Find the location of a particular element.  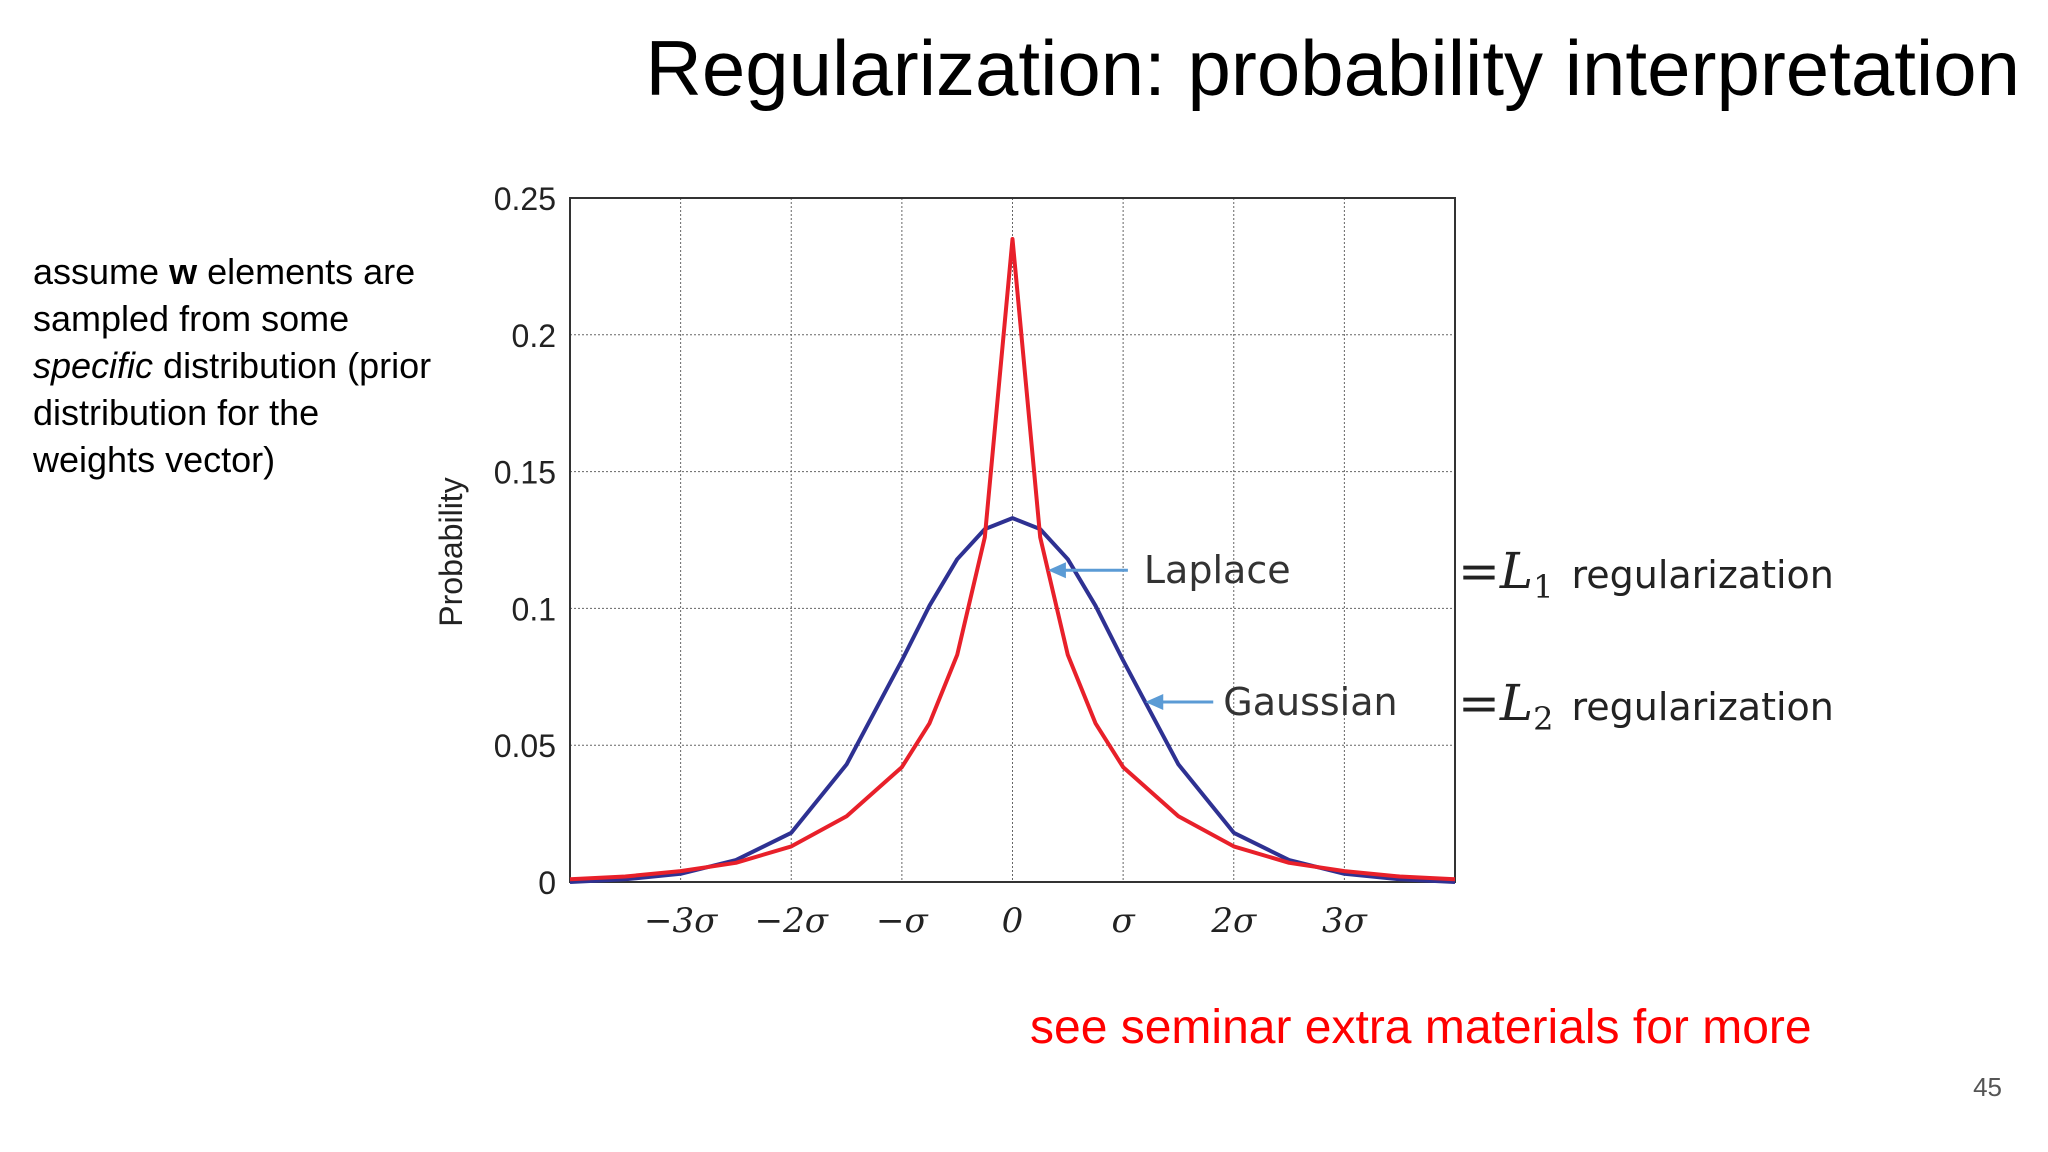

y-axis-label: Probability is located at coordinates (451, 551).